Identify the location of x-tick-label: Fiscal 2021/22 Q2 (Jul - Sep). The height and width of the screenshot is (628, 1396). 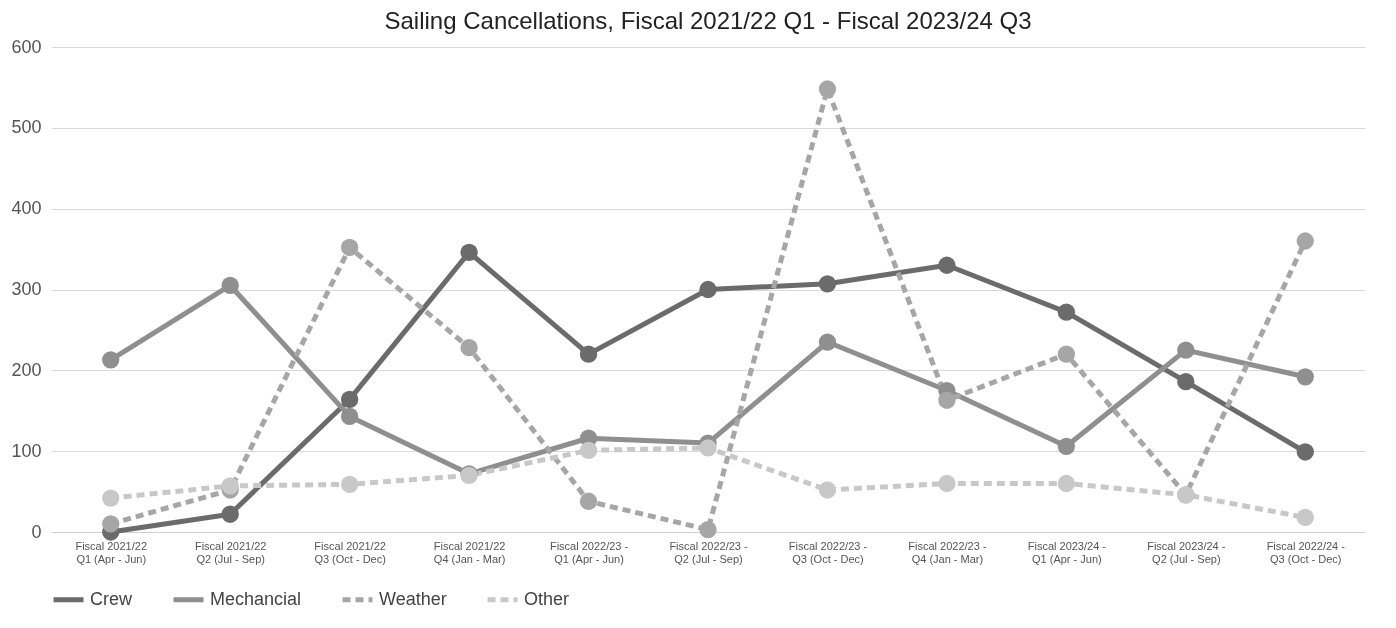
(230, 552).